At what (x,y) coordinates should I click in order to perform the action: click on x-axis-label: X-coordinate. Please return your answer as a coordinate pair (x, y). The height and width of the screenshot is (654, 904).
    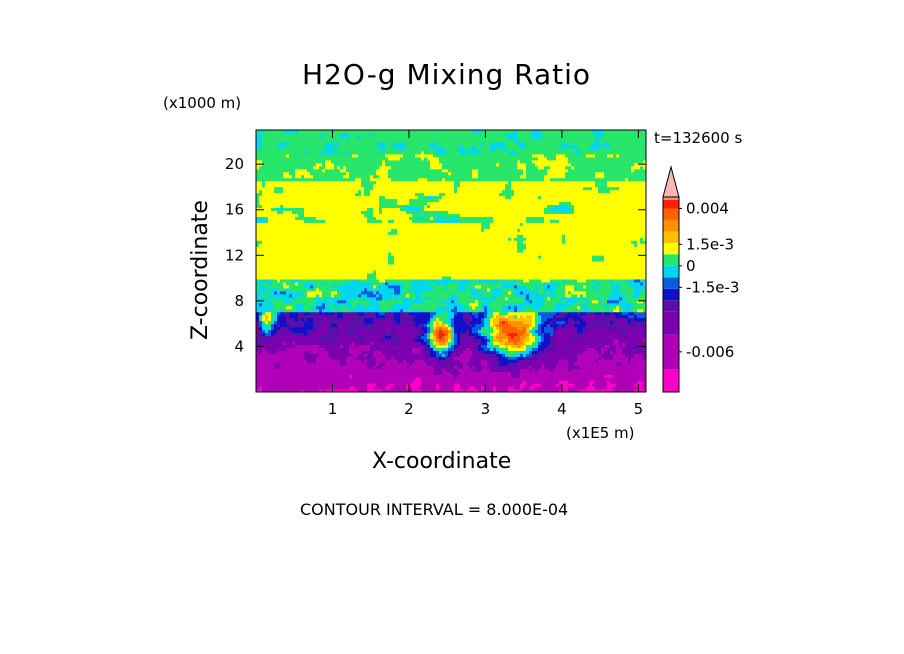
    Looking at the image, I should click on (442, 461).